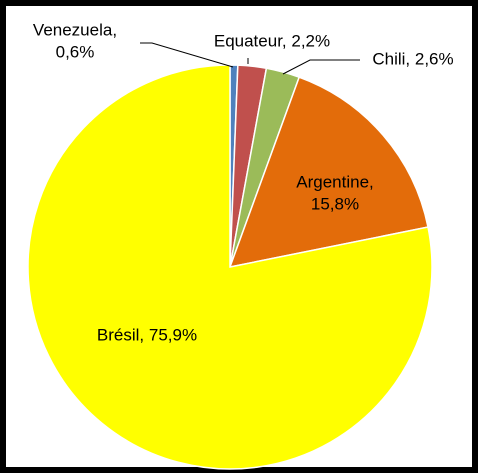  What do you see at coordinates (75, 29) in the screenshot?
I see `data-label-venezuela-line1: Venezuela,` at bounding box center [75, 29].